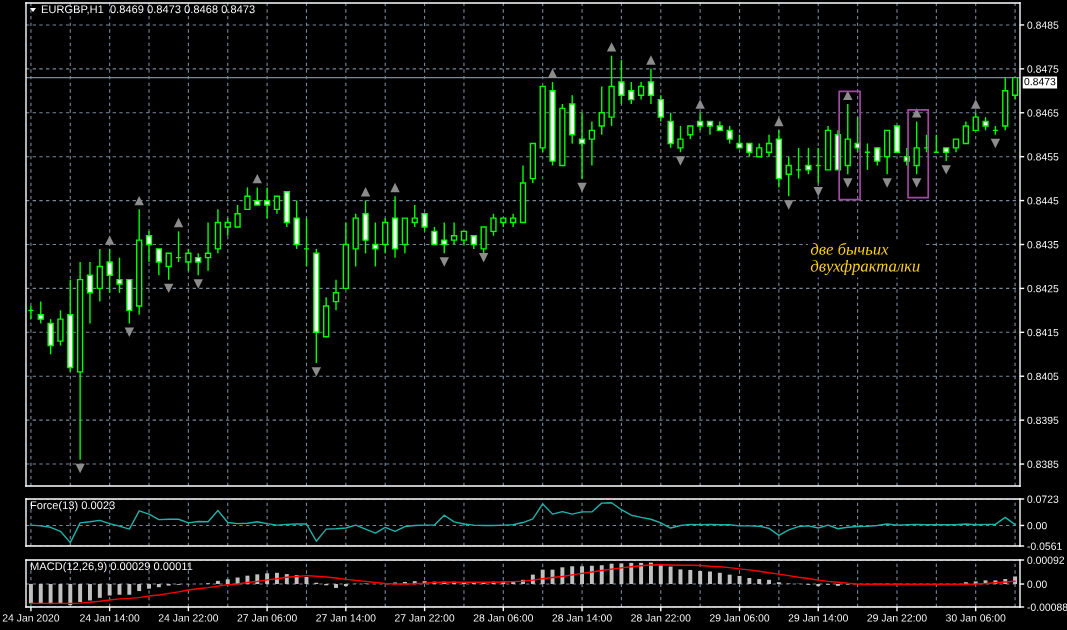  I want to click on x-tick-label: 28 Jan 06:00, so click(503, 618).